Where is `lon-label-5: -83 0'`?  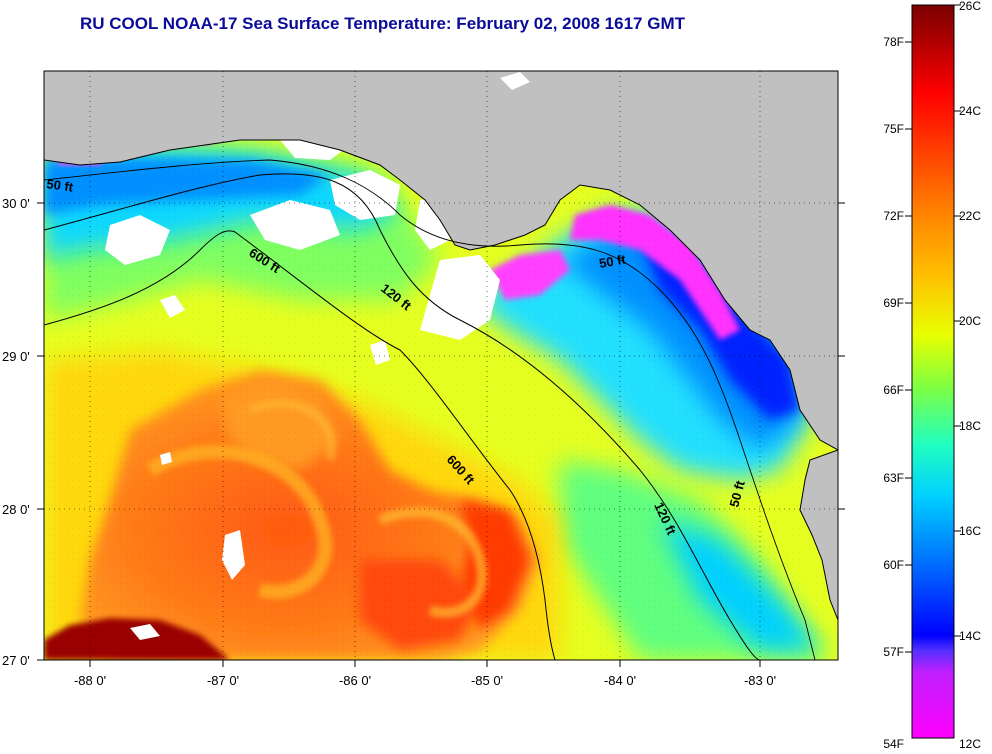
lon-label-5: -83 0' is located at coordinates (760, 680).